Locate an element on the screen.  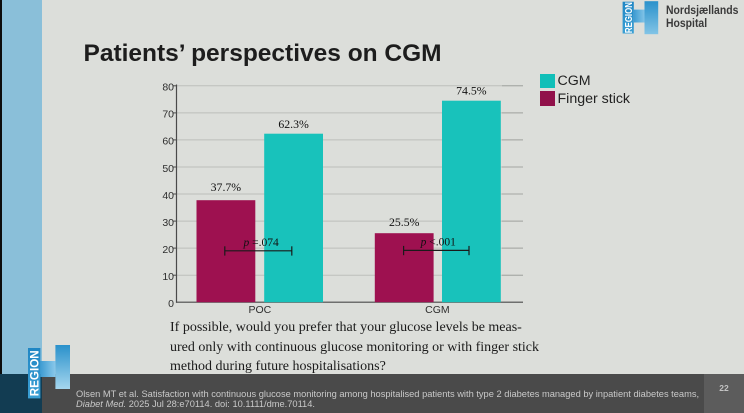
svg-text: 80 is located at coordinates (168, 88).